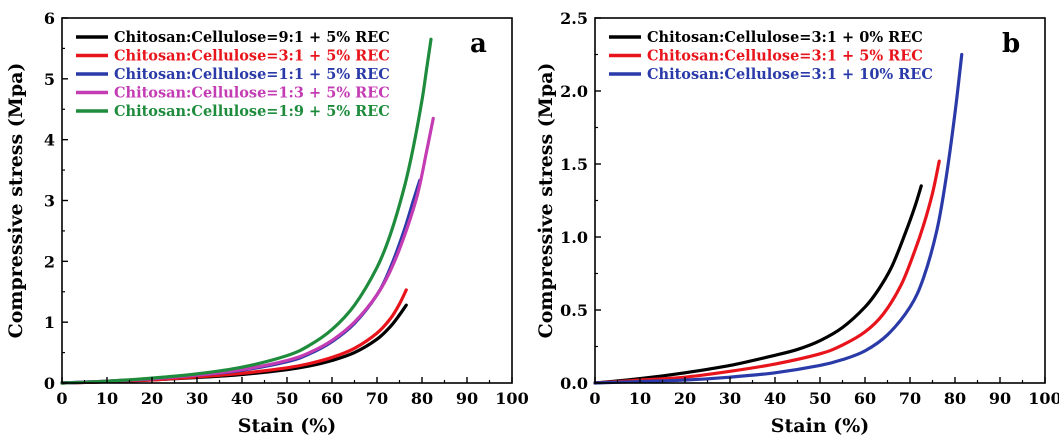  I want to click on legend-label: Chitosan:Cellulose=3:1 + 10% REC, so click(790, 74).